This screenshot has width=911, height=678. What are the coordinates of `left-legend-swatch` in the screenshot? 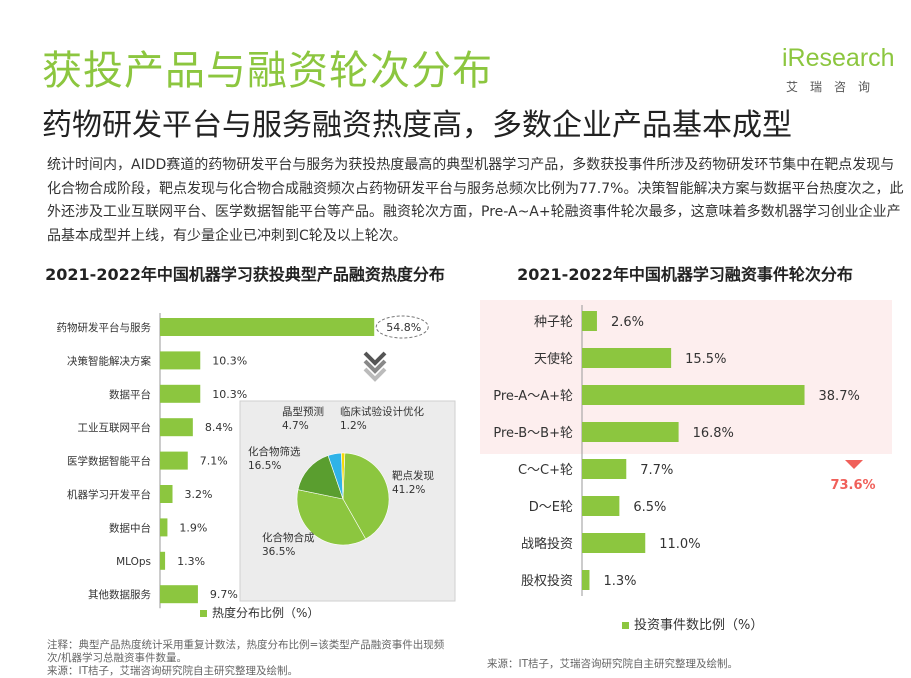 It's located at (203, 613).